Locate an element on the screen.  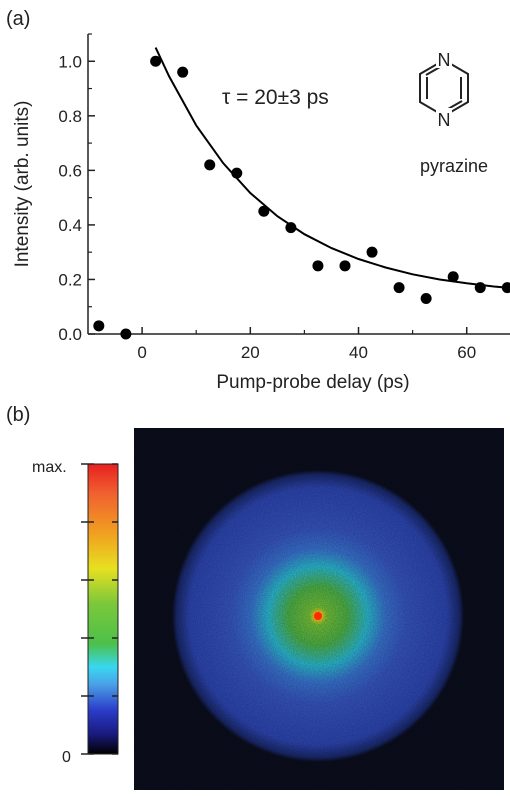
pyrazine-atom-top: N is located at coordinates (444, 60).